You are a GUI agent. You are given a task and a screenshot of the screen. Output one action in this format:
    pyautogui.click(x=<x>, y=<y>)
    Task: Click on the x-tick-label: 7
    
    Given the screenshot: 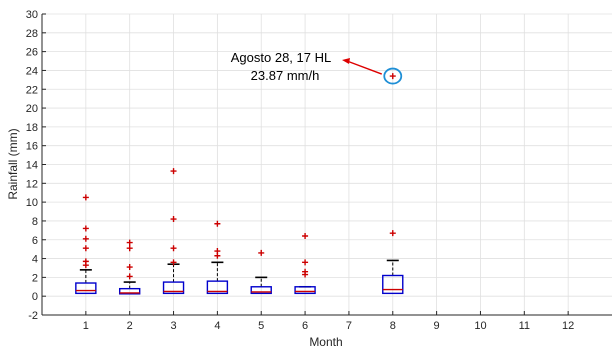 What is the action you would take?
    pyautogui.click(x=349, y=326)
    